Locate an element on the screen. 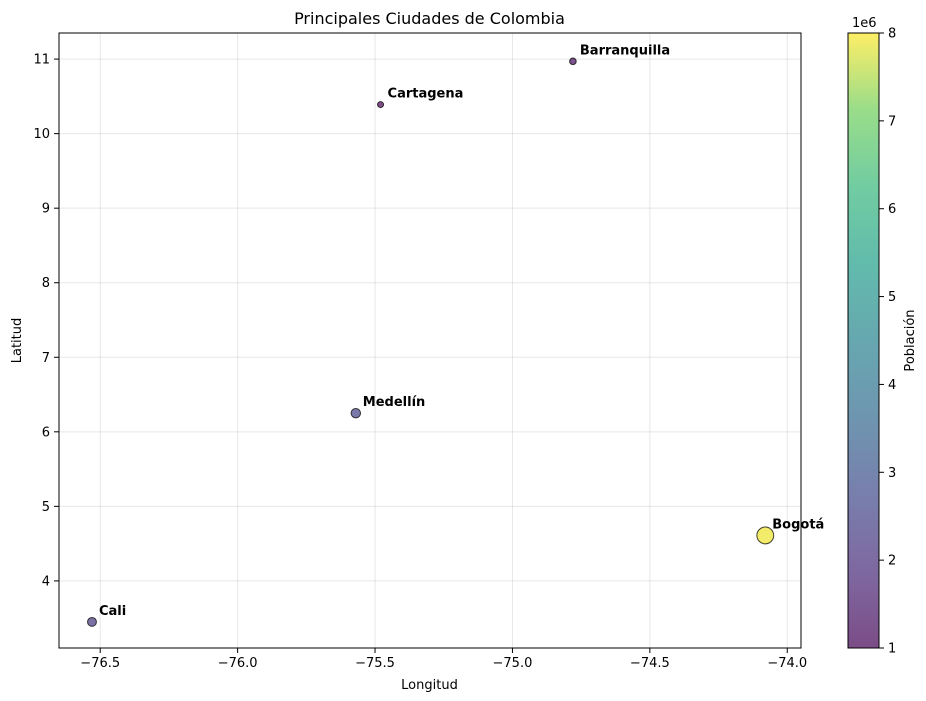 This screenshot has width=926, height=701. colorbar-tick-label: 3 is located at coordinates (892, 473).